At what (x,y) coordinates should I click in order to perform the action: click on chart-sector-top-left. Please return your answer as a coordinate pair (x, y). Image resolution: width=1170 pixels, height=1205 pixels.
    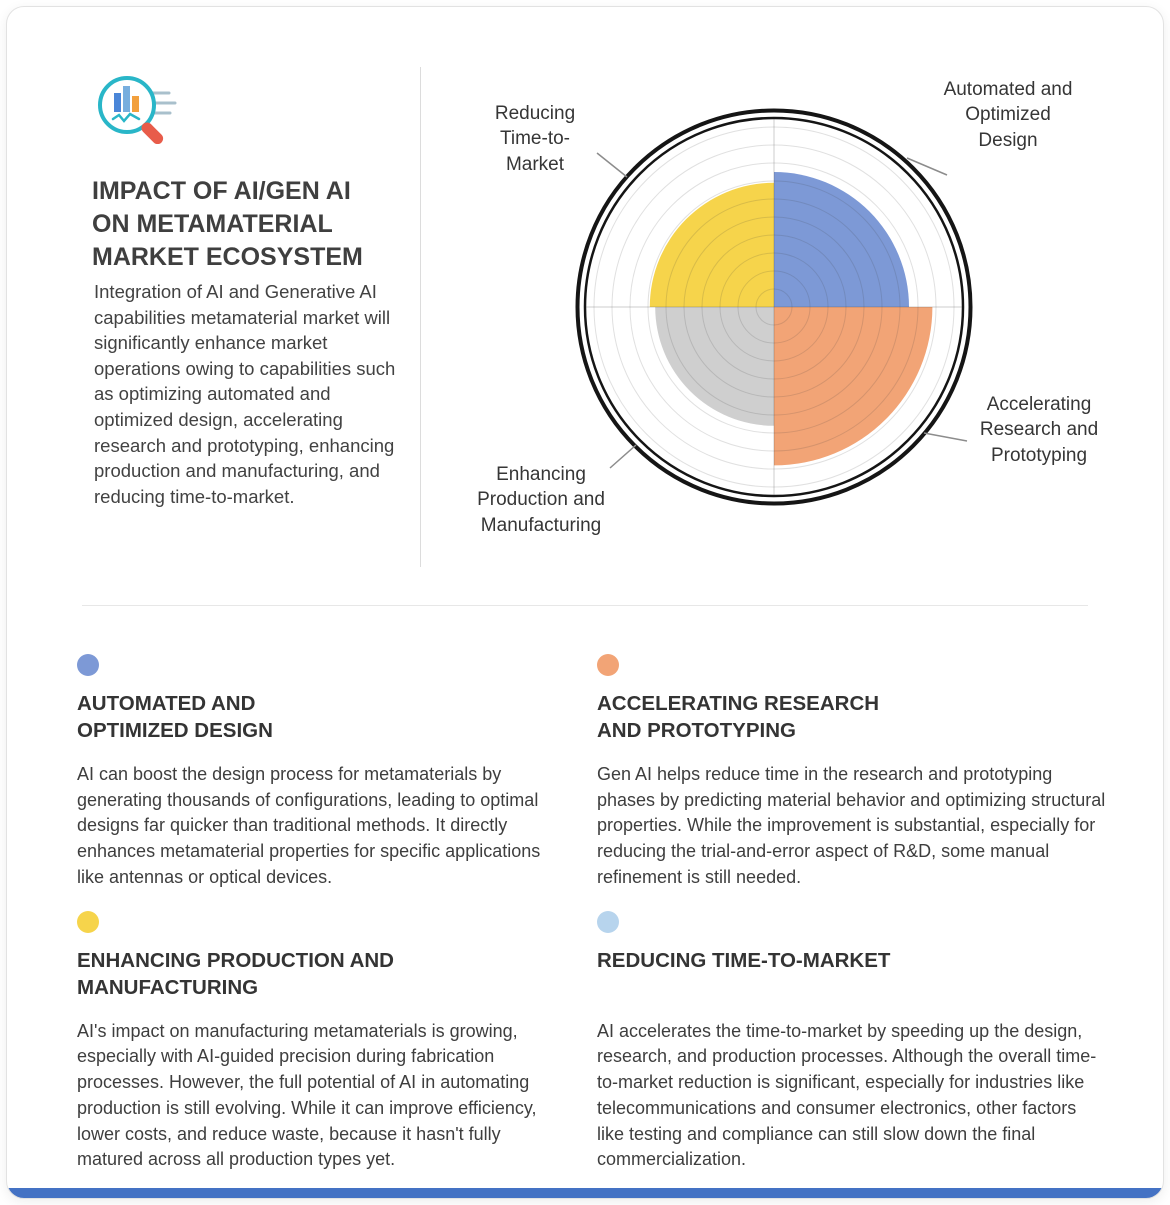
    Looking at the image, I should click on (711, 244).